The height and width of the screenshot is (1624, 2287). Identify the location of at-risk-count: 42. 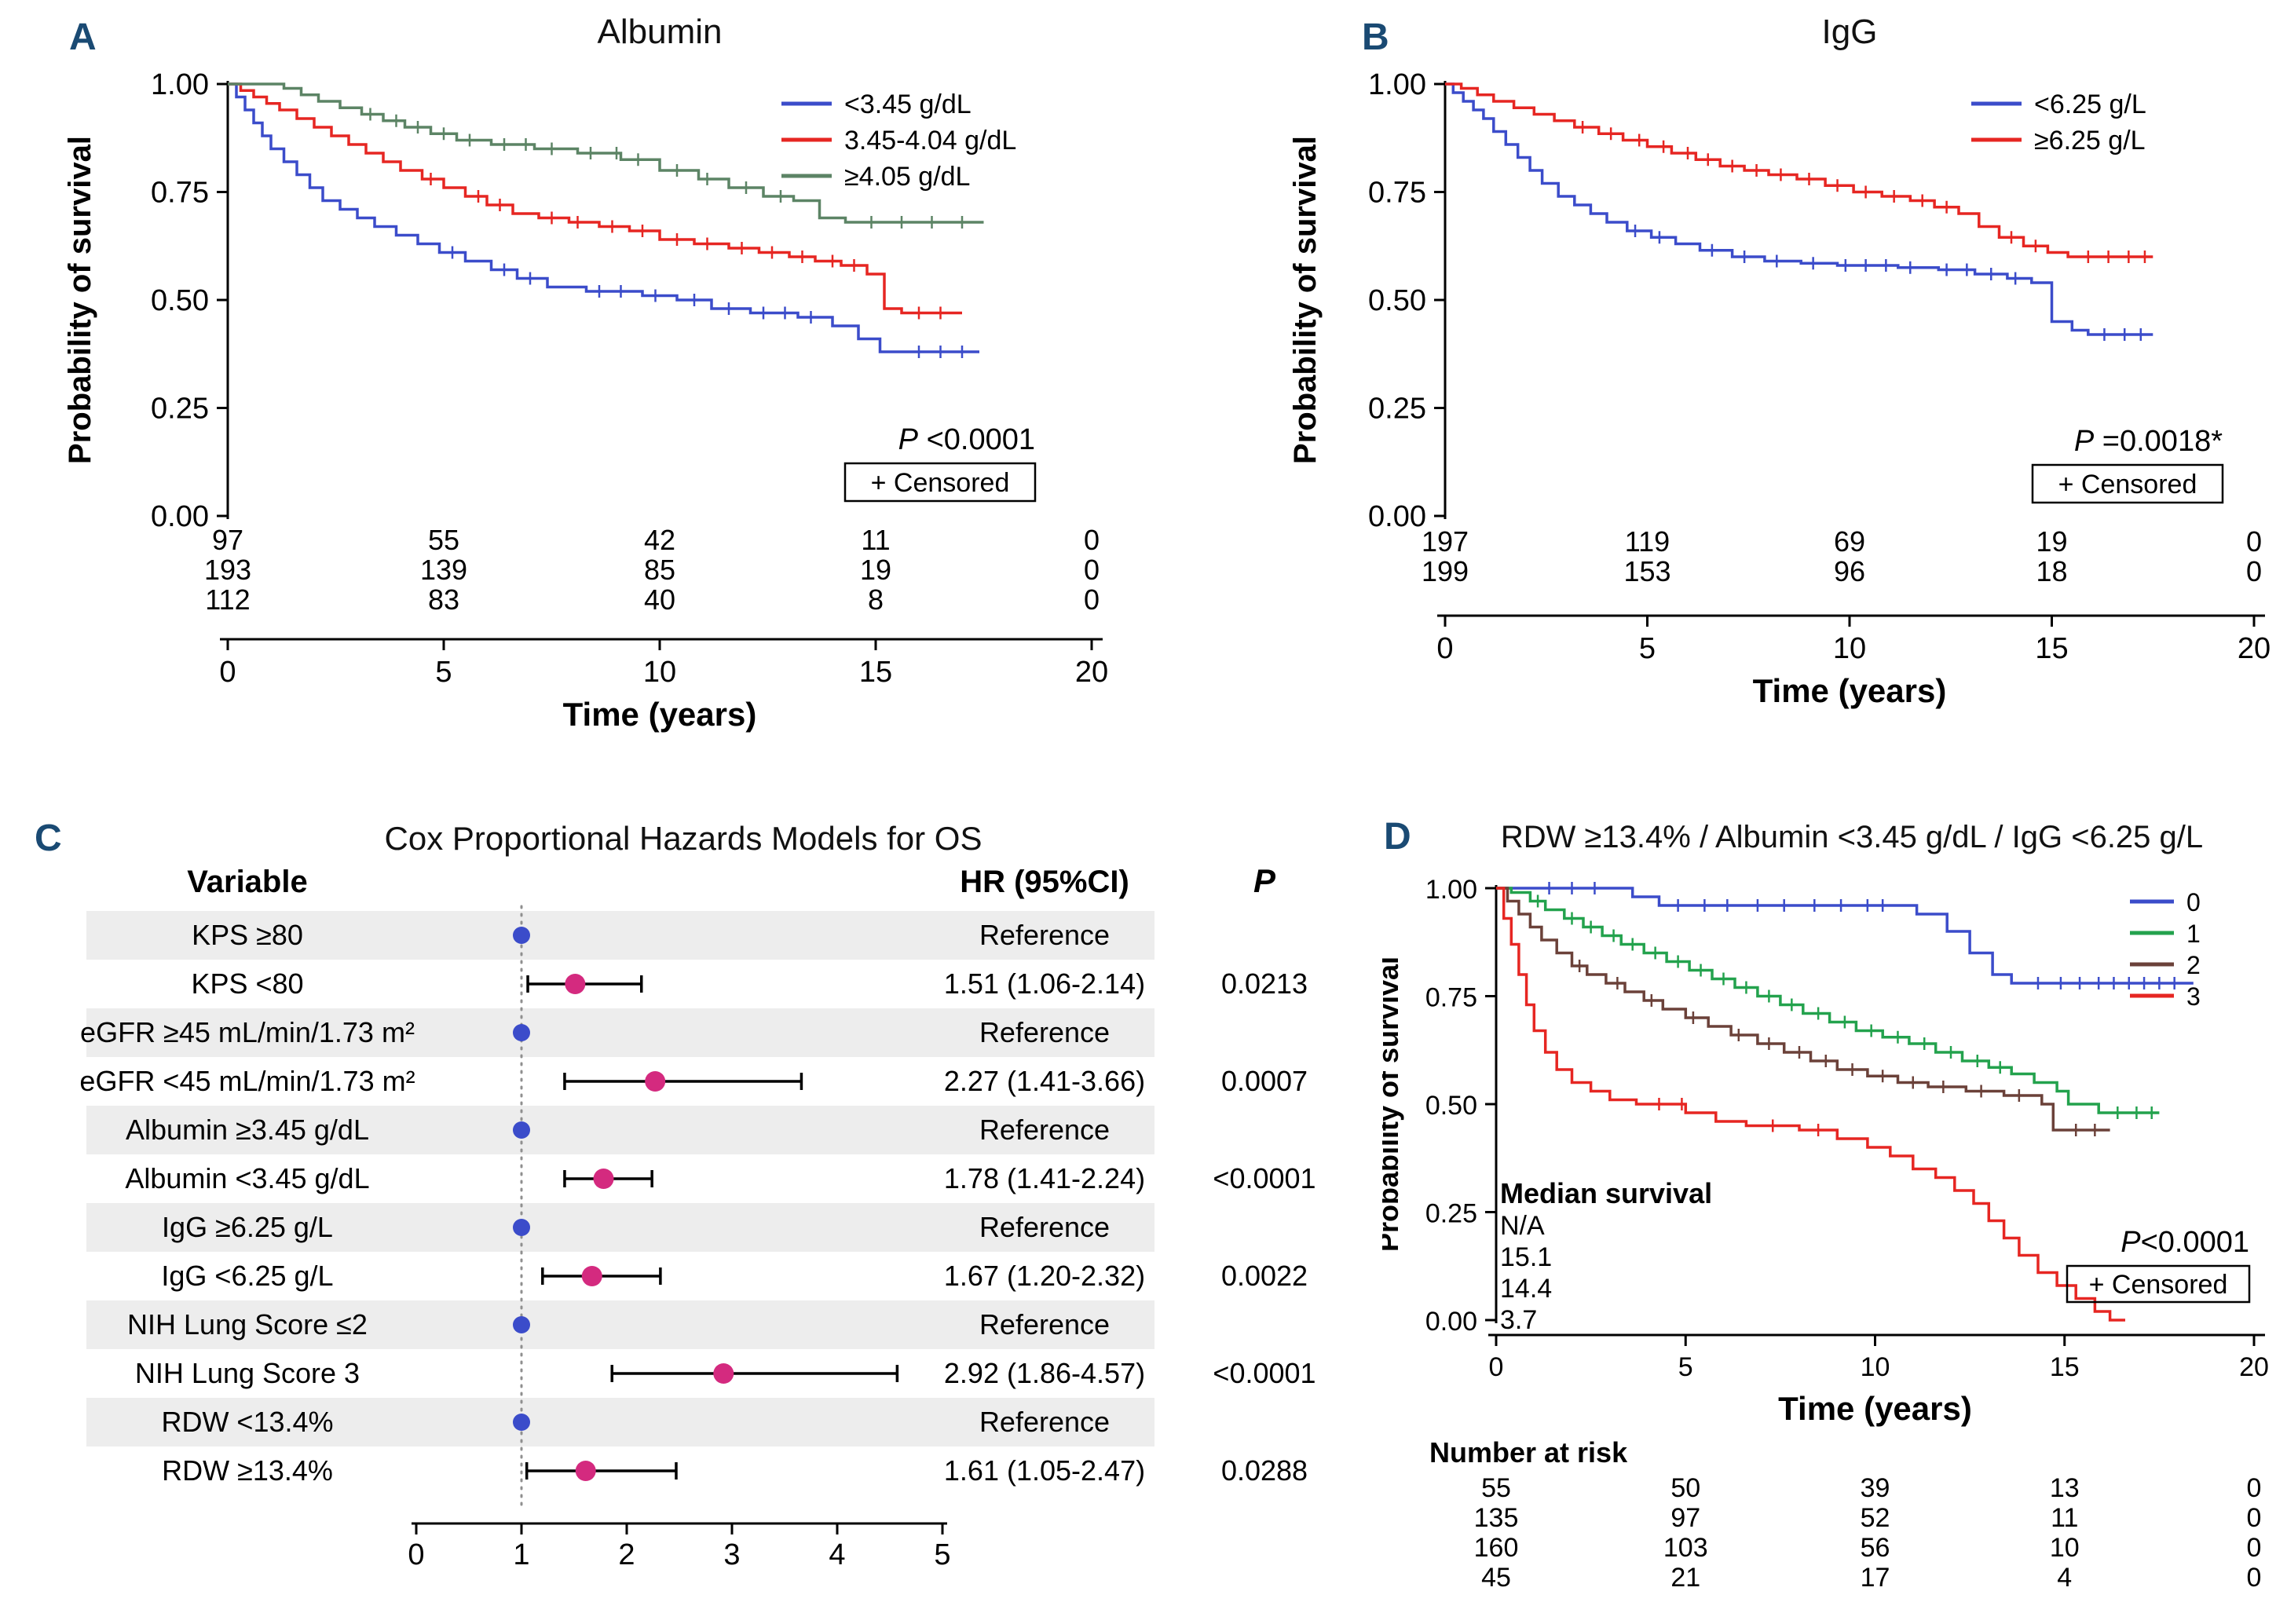
(659, 540).